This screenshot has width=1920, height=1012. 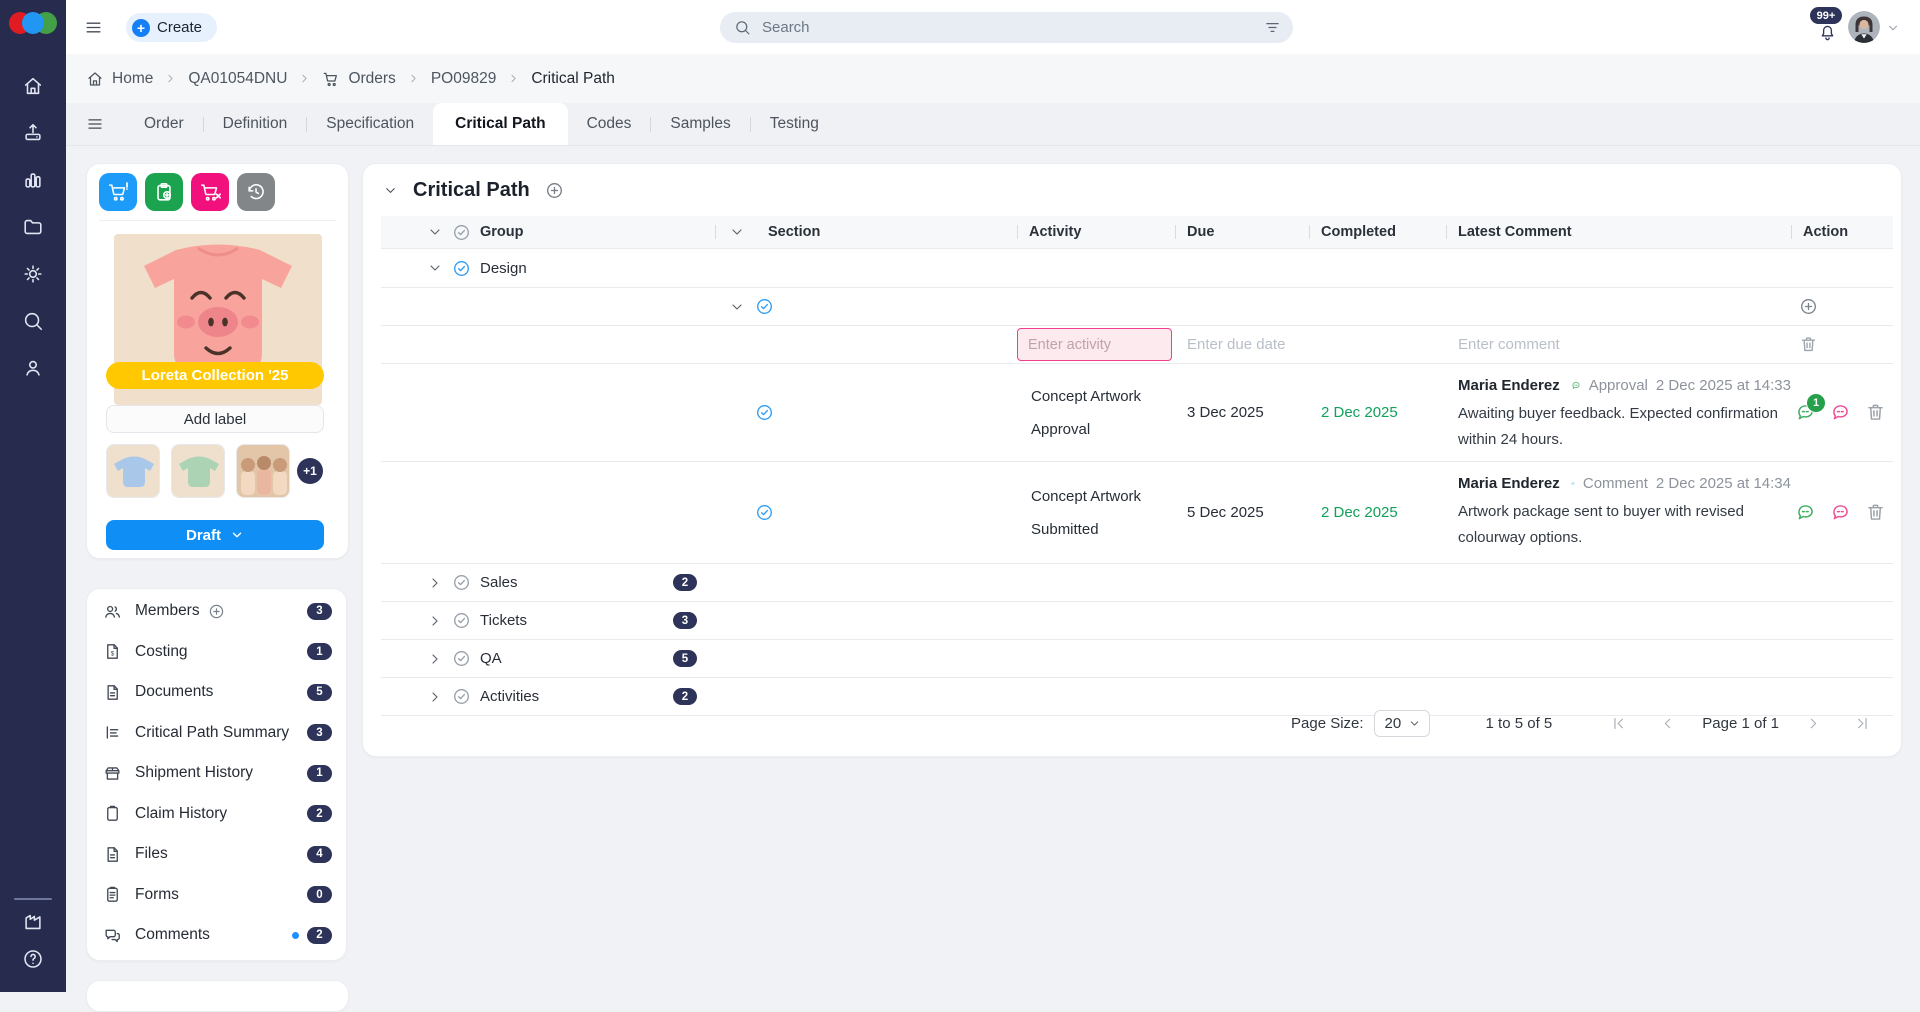 I want to click on tab-definition: Definition, so click(x=255, y=123).